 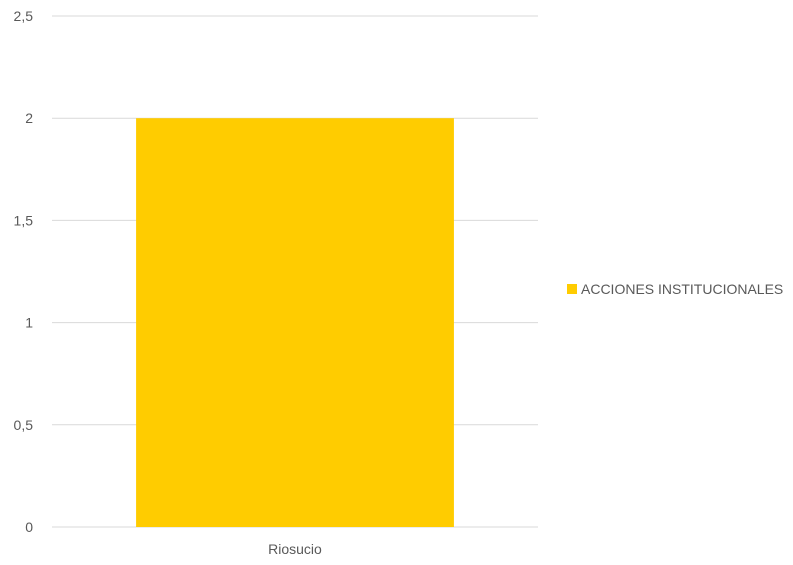 What do you see at coordinates (24, 425) in the screenshot?
I see `y-tick-label: 0,5` at bounding box center [24, 425].